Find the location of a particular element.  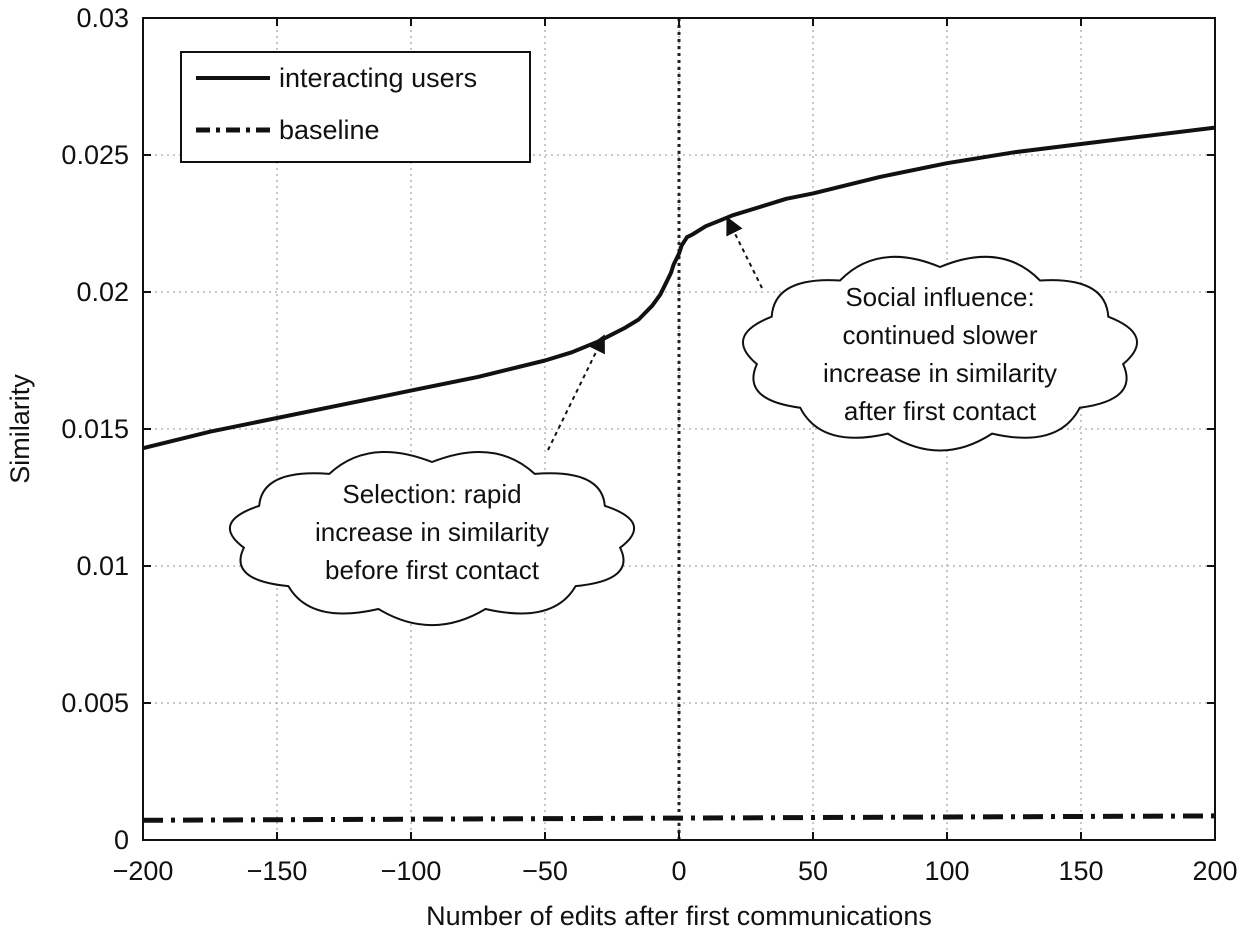

y-tick-label: 0.03 is located at coordinates (102, 18).